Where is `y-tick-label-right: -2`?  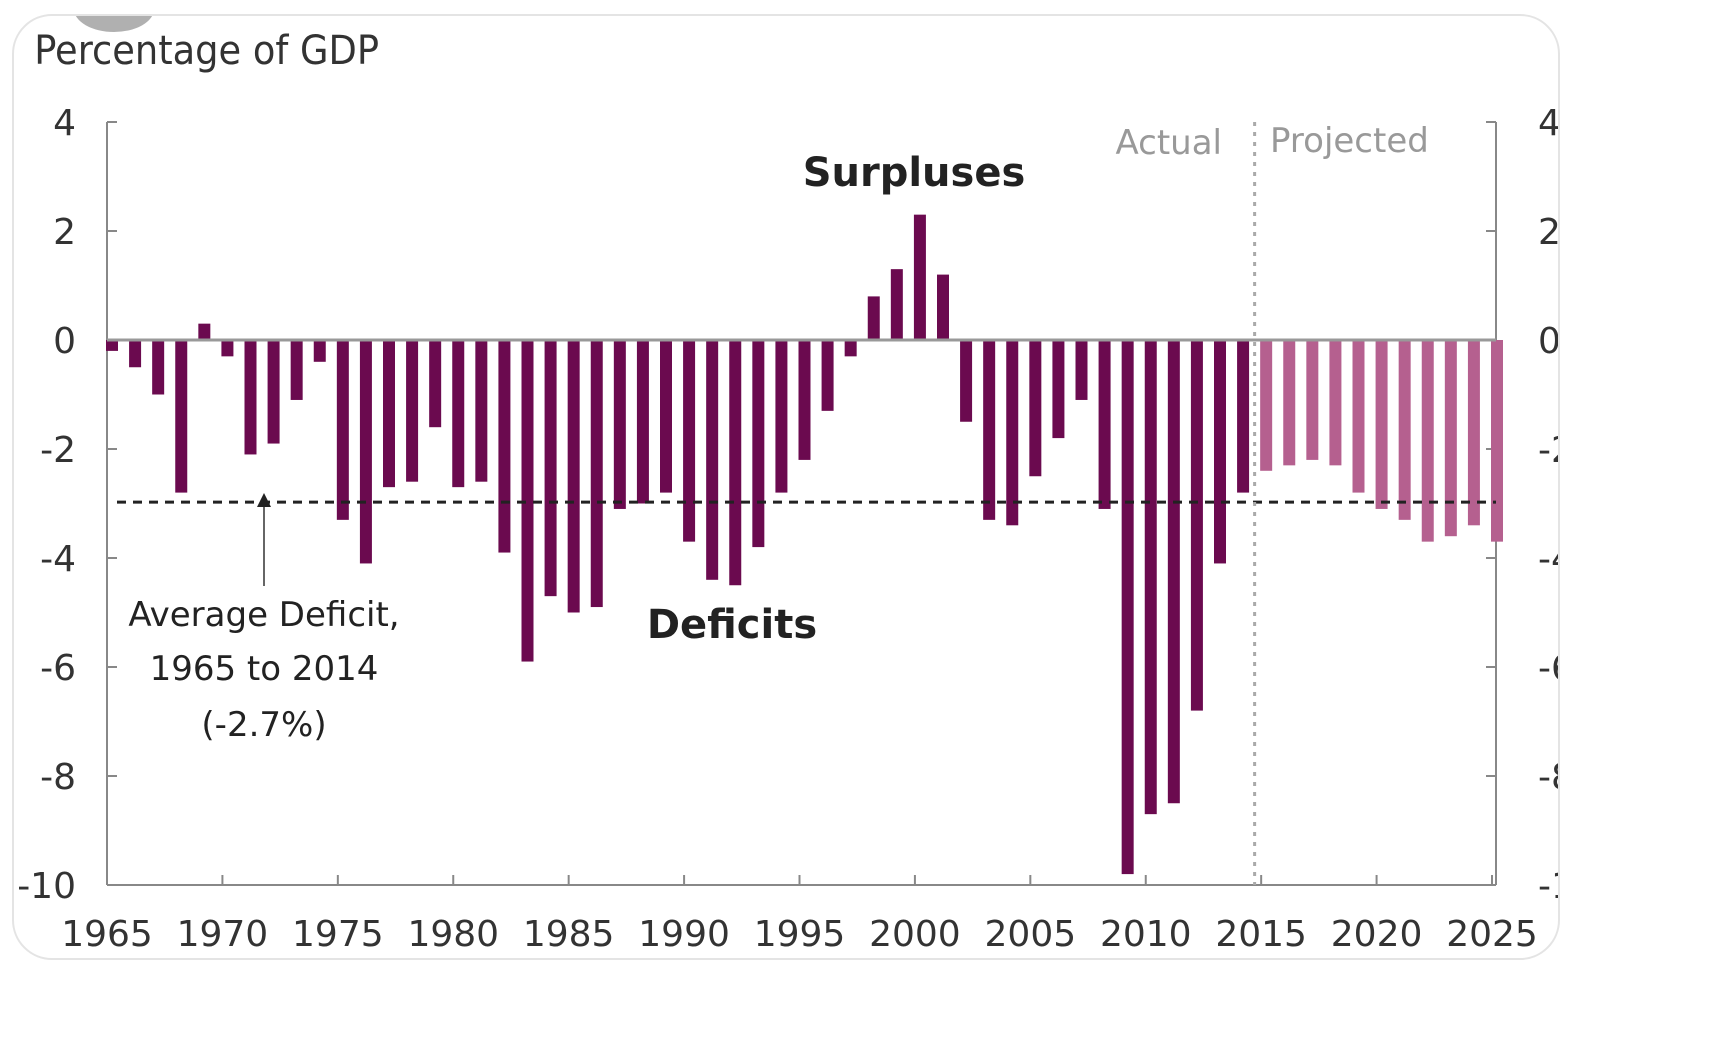
y-tick-label-right: -2 is located at coordinates (1548, 450).